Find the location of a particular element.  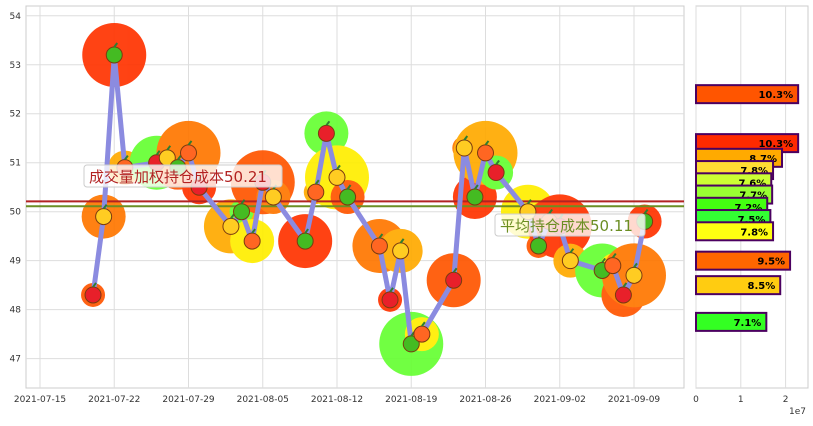

volume-exponent-label: 1e7 is located at coordinates (797, 412).